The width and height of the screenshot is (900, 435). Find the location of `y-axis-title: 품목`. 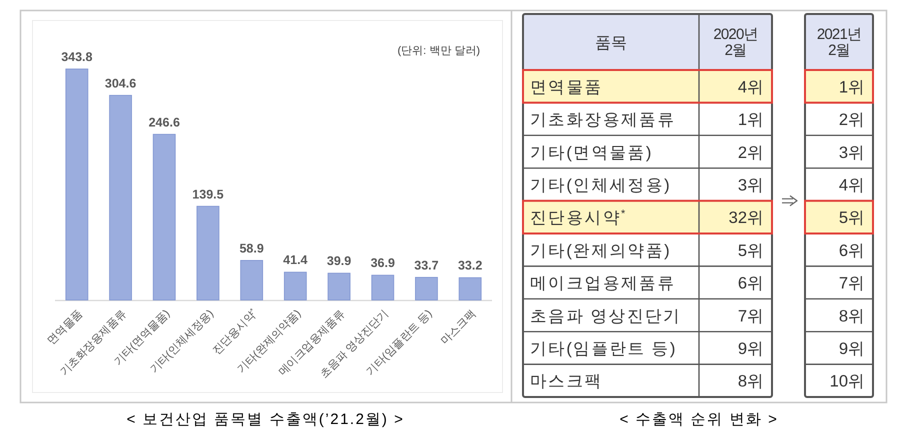

y-axis-title: 품목 is located at coordinates (611, 43).